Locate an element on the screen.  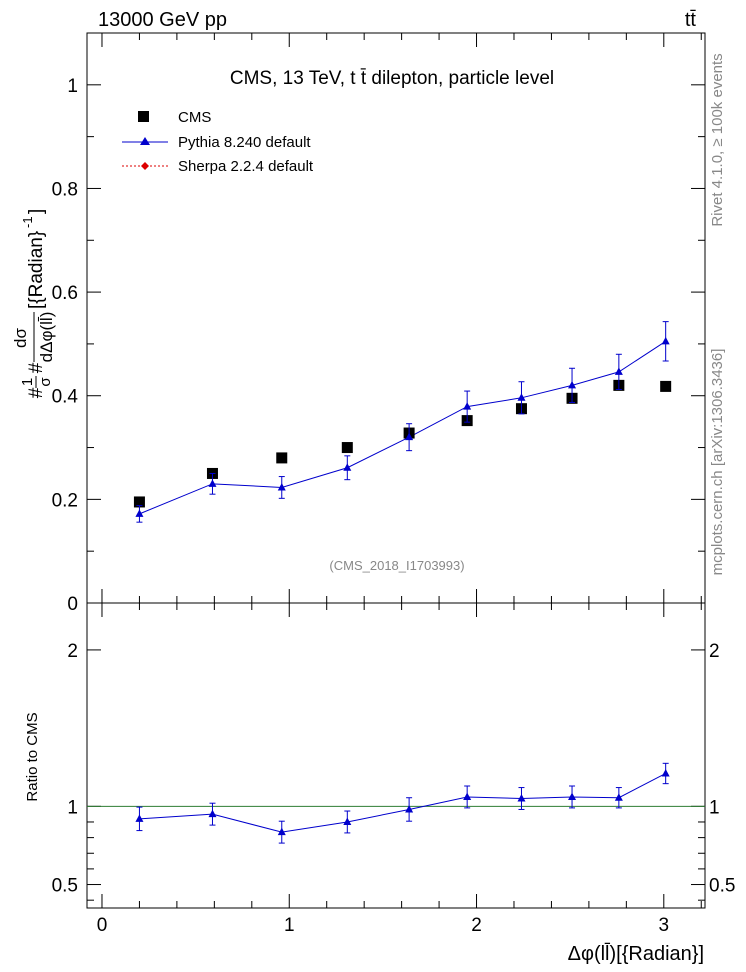
ylabel-frac-num: 1 is located at coordinates (27, 382).